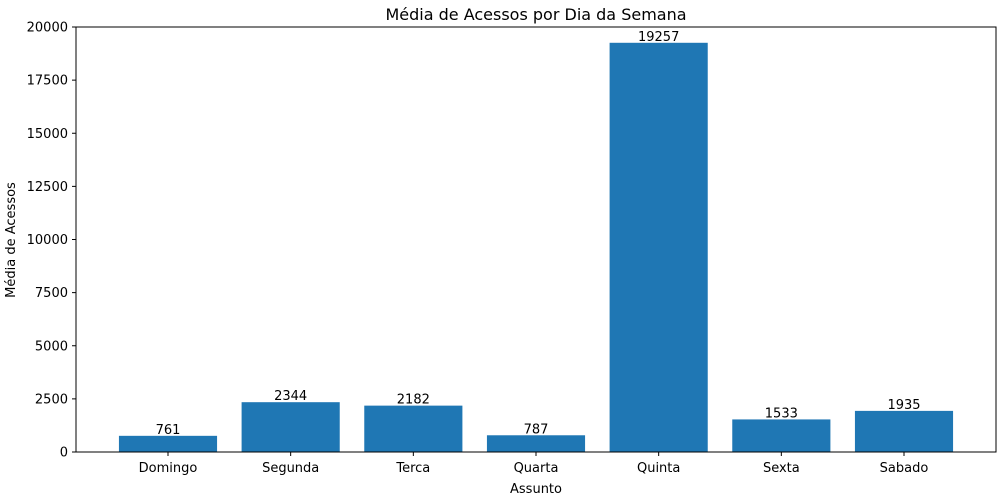 The width and height of the screenshot is (1000, 500). Describe the element at coordinates (47, 187) in the screenshot. I see `y-tick-label: 12500` at that location.